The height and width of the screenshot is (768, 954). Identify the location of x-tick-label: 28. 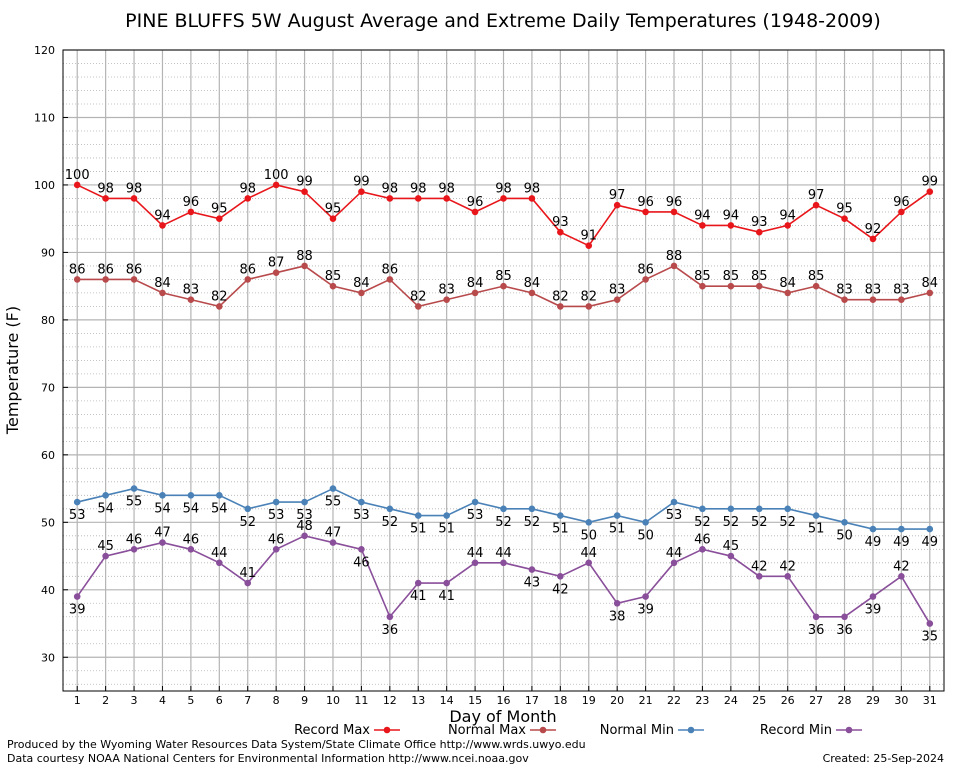
(845, 700).